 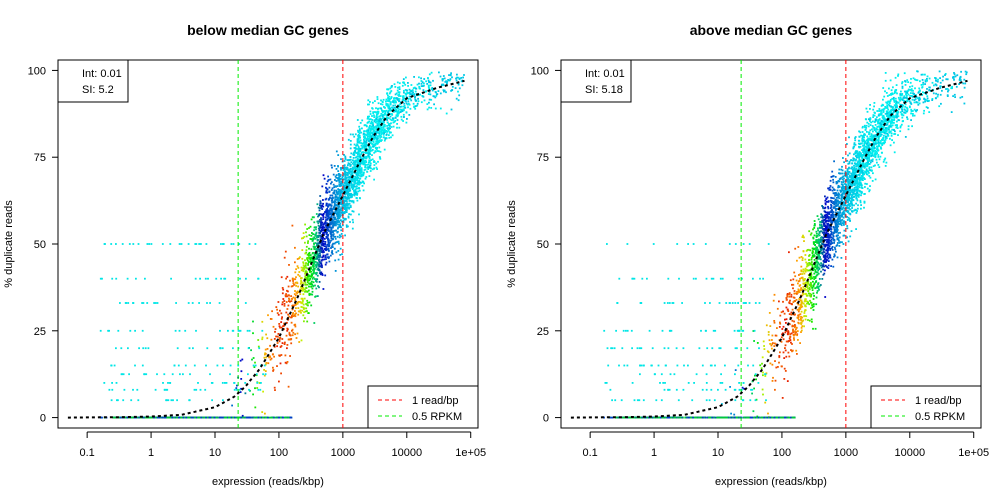 What do you see at coordinates (771, 30) in the screenshot?
I see `chart-title: above median GC genes` at bounding box center [771, 30].